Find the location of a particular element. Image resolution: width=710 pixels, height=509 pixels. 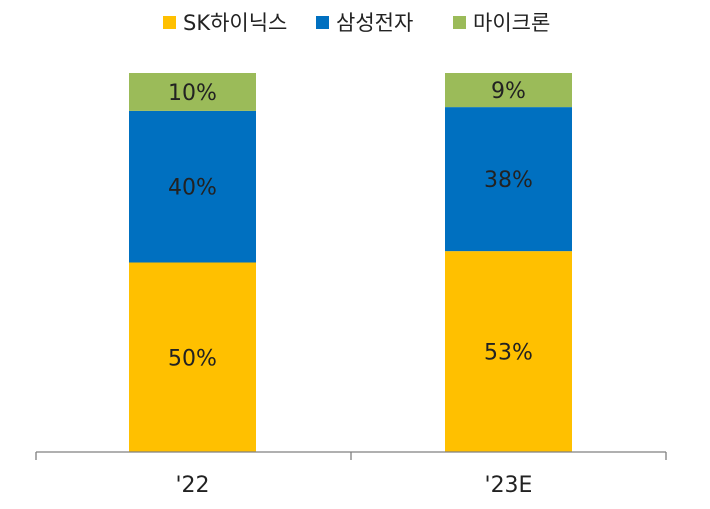

data-label-series-1-0: 40% is located at coordinates (192, 188).